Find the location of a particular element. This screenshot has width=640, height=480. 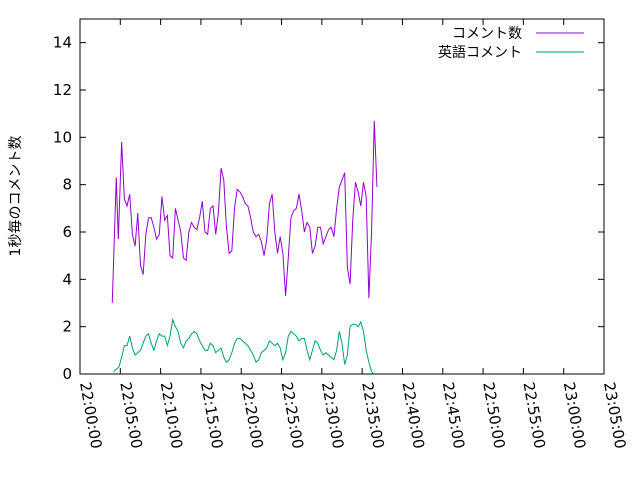

x-tick-label: 22:40:00 is located at coordinates (413, 415).